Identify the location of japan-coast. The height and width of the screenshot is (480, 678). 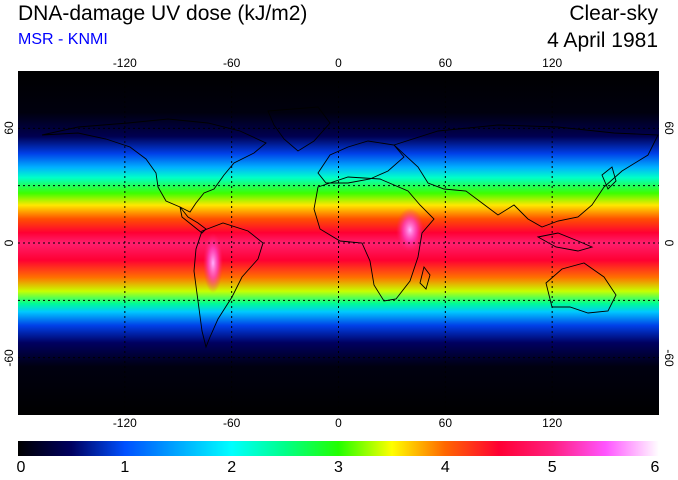
(609, 178).